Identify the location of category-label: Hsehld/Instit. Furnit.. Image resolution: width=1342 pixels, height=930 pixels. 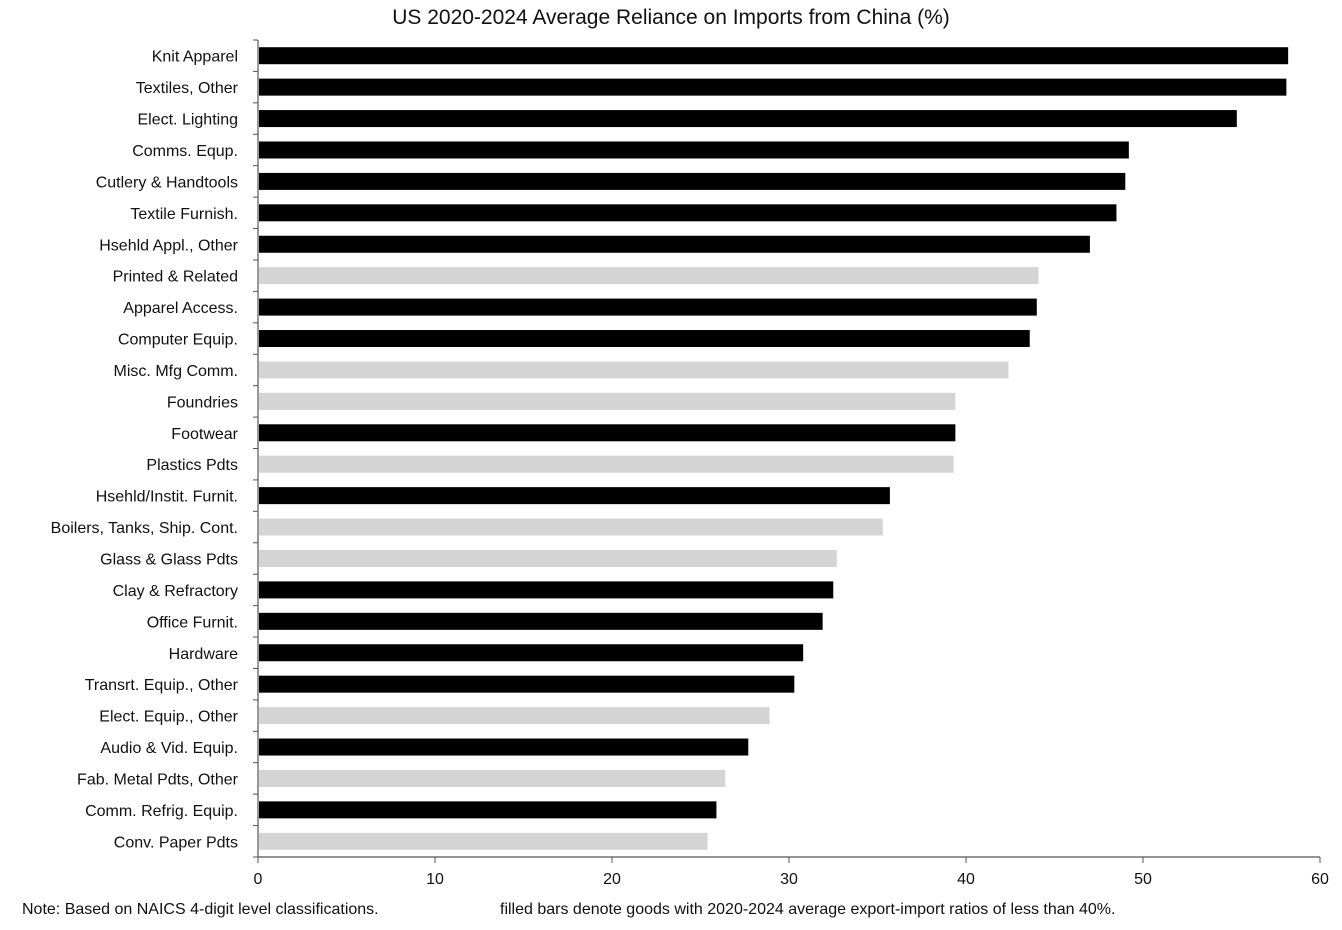
(167, 497).